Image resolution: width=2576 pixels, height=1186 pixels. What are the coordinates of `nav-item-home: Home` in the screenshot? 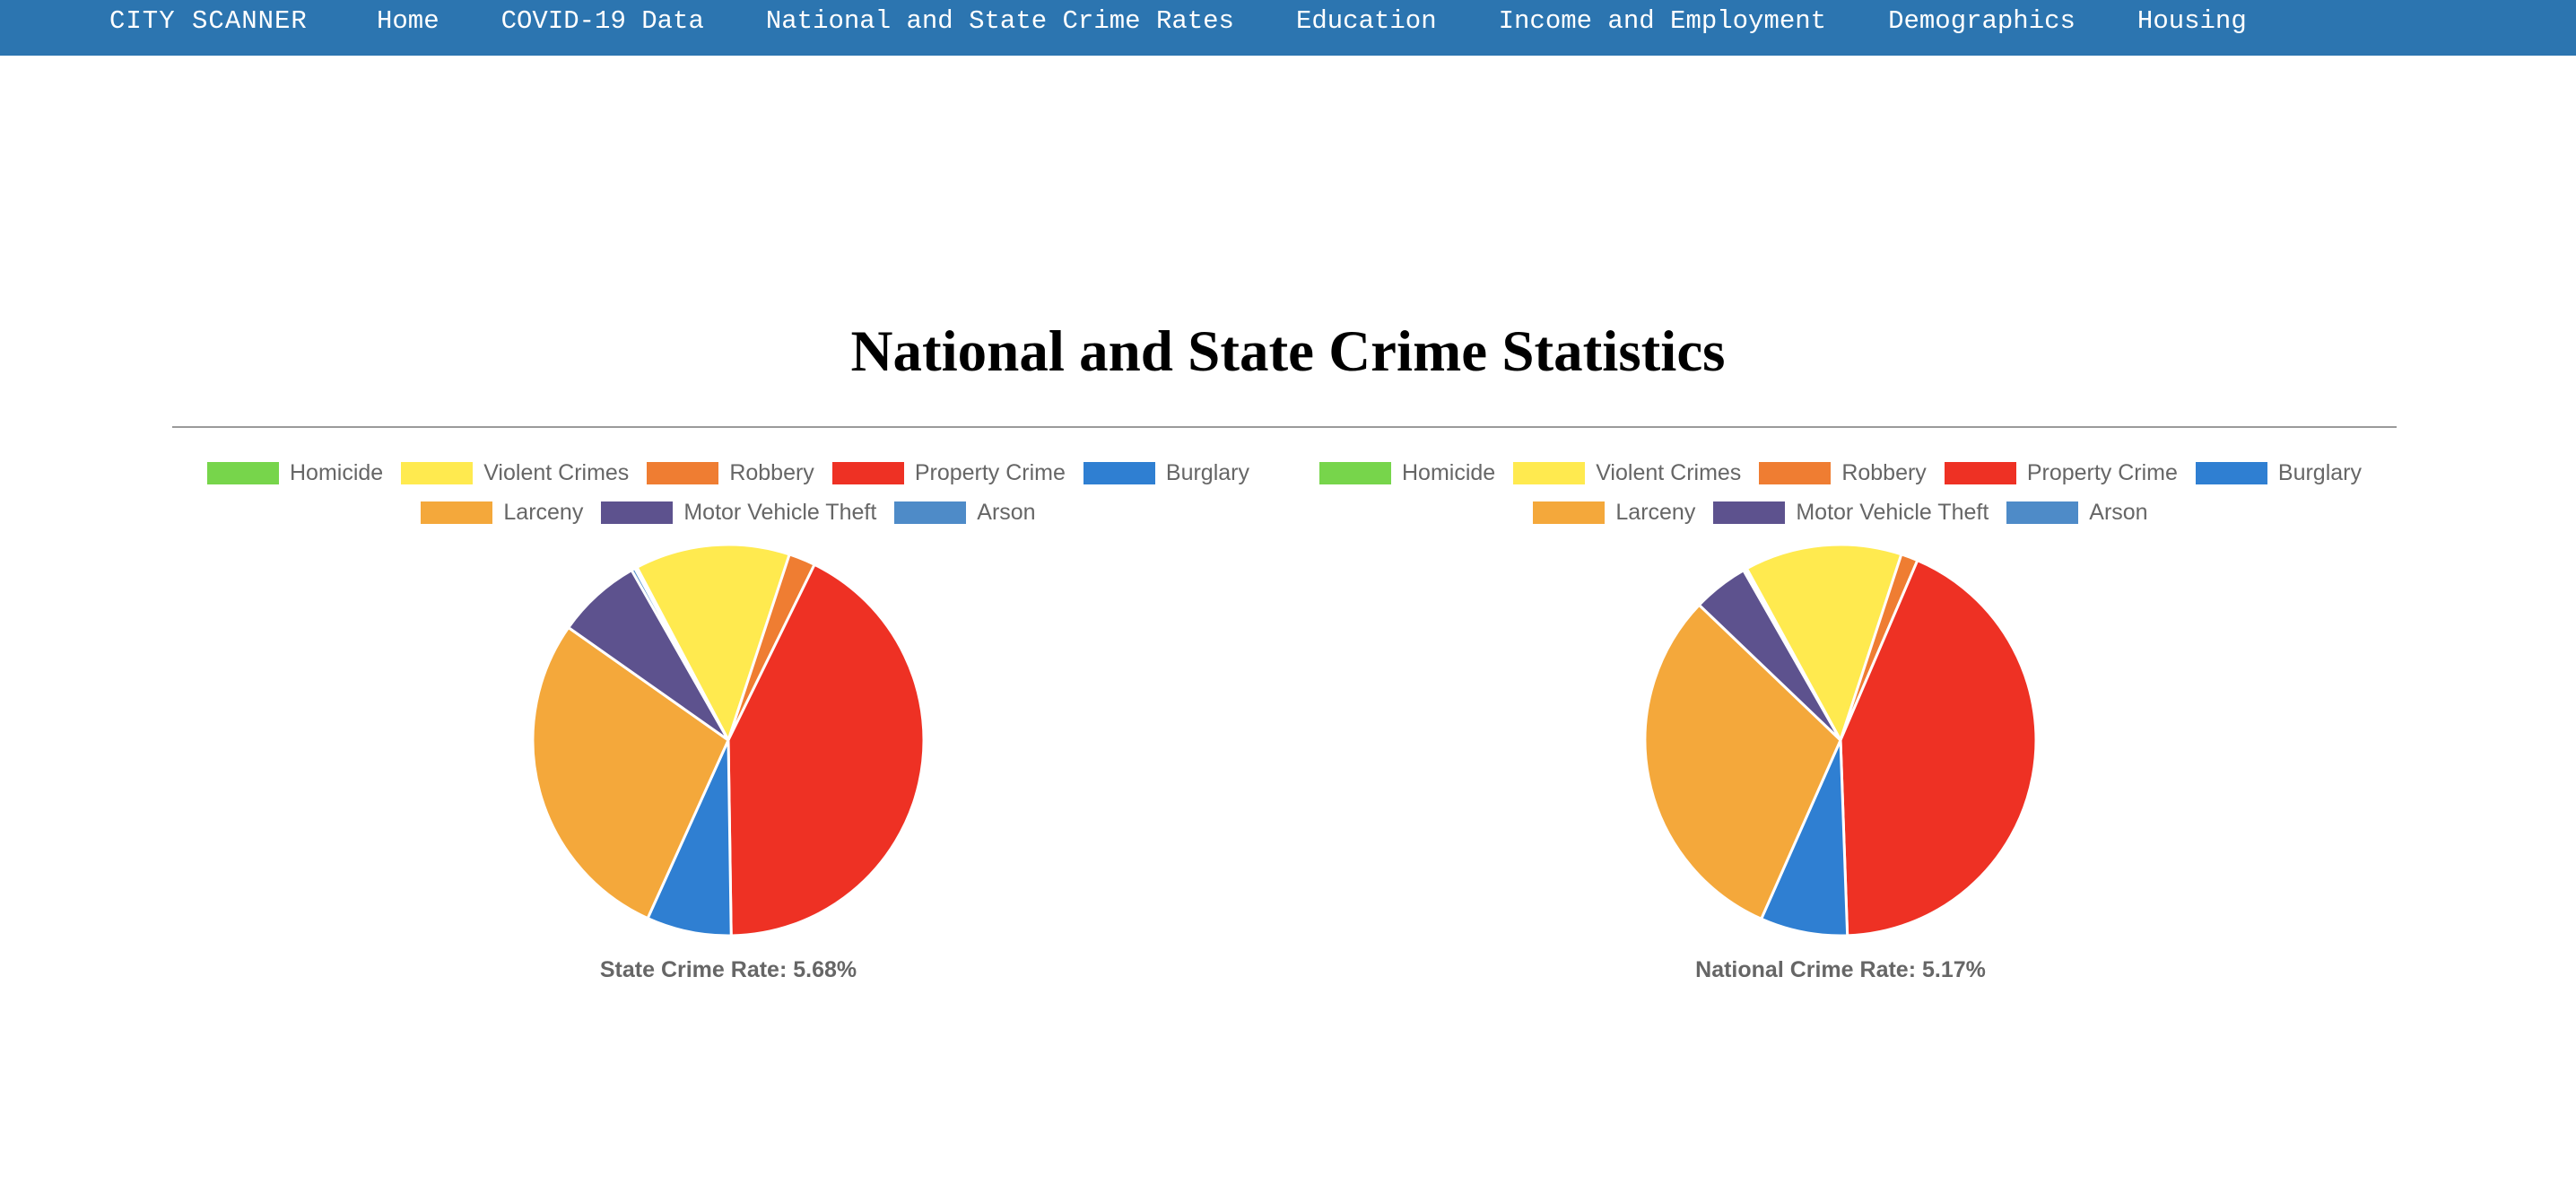 It's located at (408, 21).